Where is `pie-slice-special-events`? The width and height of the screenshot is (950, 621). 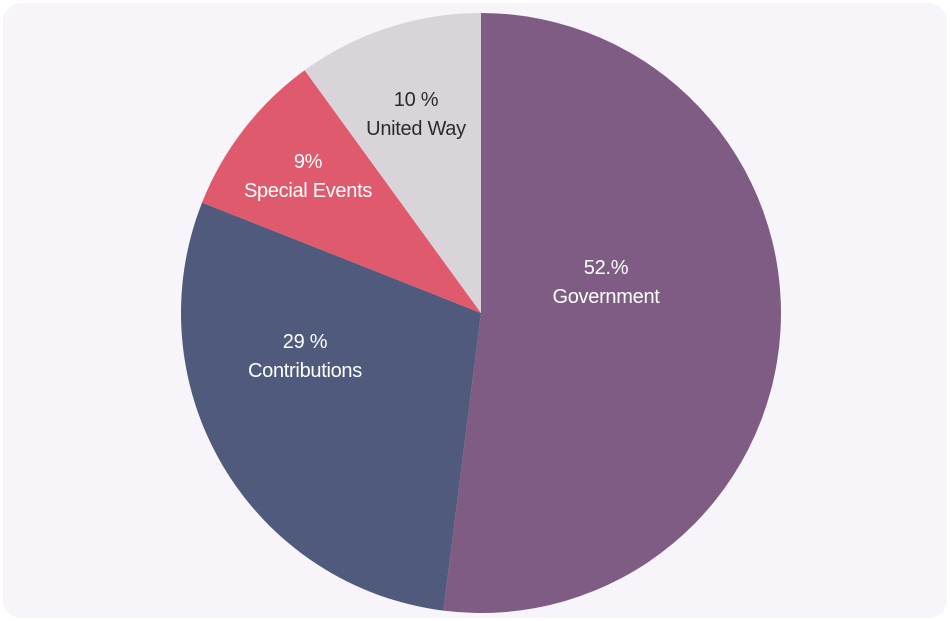
pie-slice-special-events is located at coordinates (341, 192).